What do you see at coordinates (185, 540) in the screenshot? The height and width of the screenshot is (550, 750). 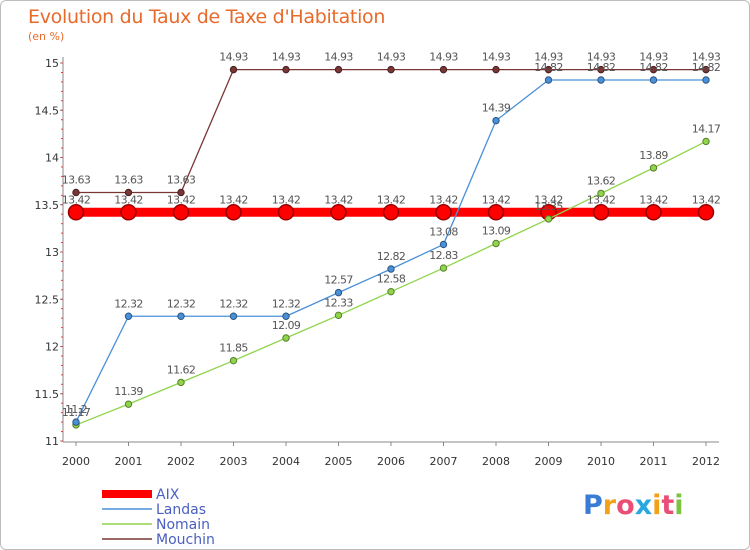 I see `legend-label-mouchin: Mouchin` at bounding box center [185, 540].